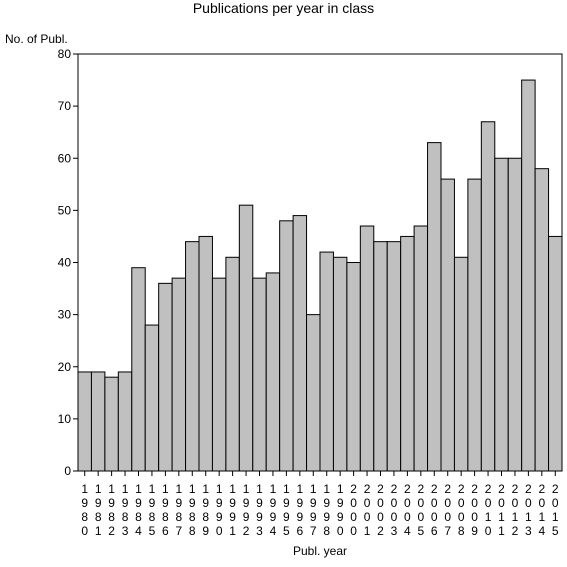 The width and height of the screenshot is (567, 567). What do you see at coordinates (367, 348) in the screenshot?
I see `bar-2001` at bounding box center [367, 348].